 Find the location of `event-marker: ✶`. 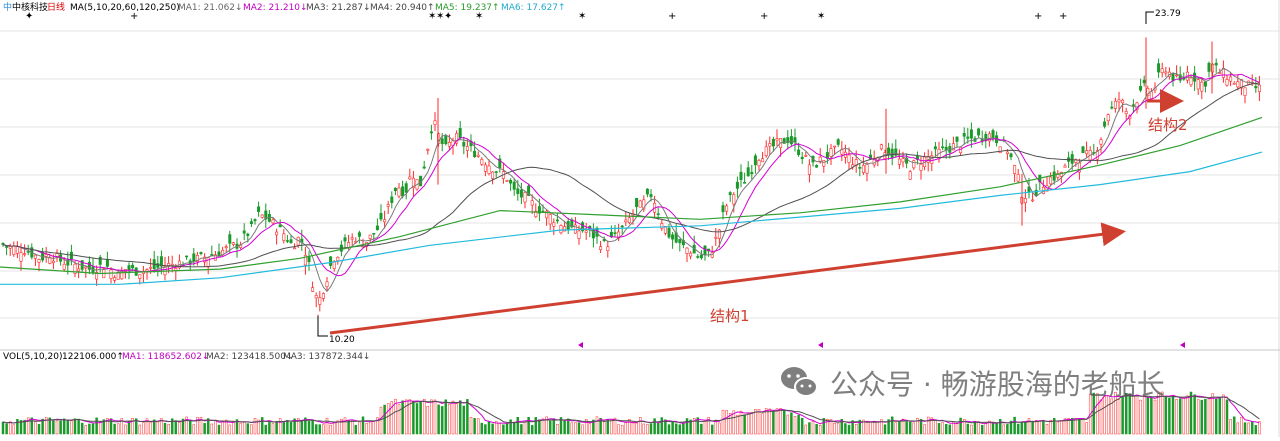

event-marker: ✶ is located at coordinates (432, 16).